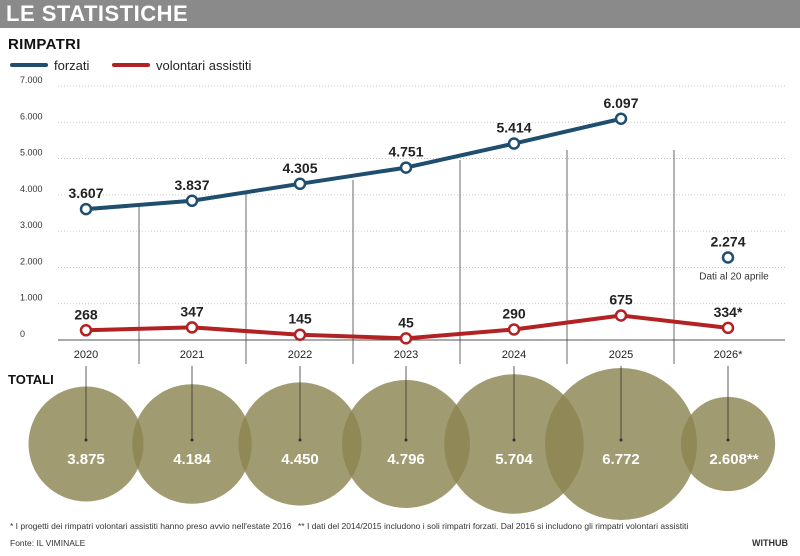 This screenshot has height=556, width=800. Describe the element at coordinates (400, 14) in the screenshot. I see `header-band` at that location.